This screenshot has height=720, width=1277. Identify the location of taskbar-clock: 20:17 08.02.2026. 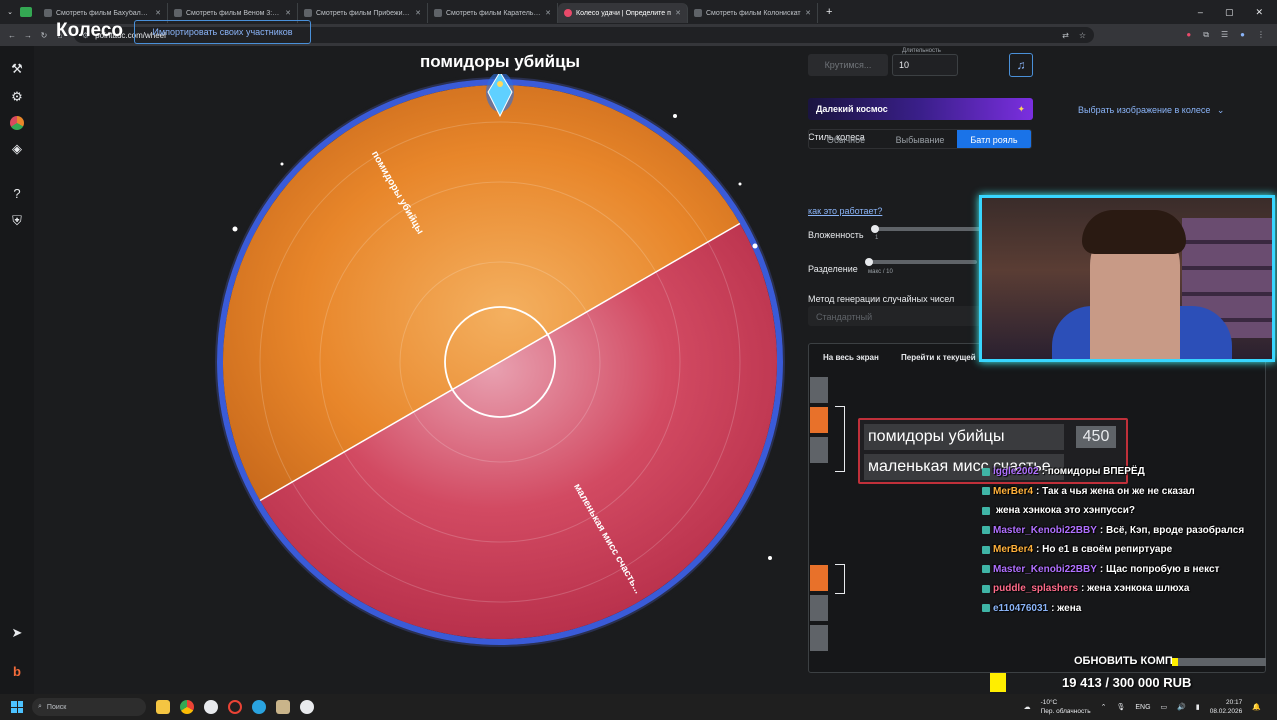
(1226, 707).